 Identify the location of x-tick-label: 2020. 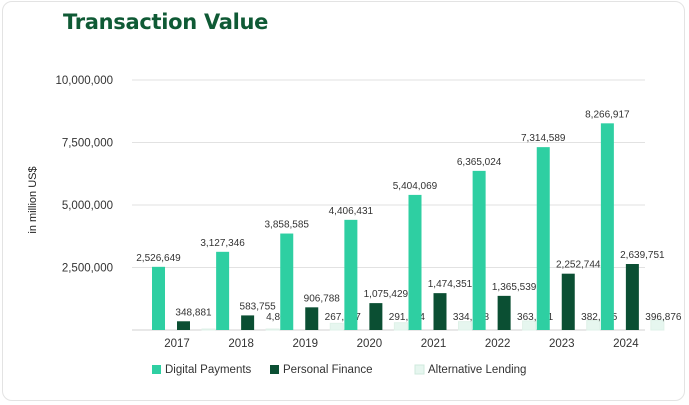
(370, 344).